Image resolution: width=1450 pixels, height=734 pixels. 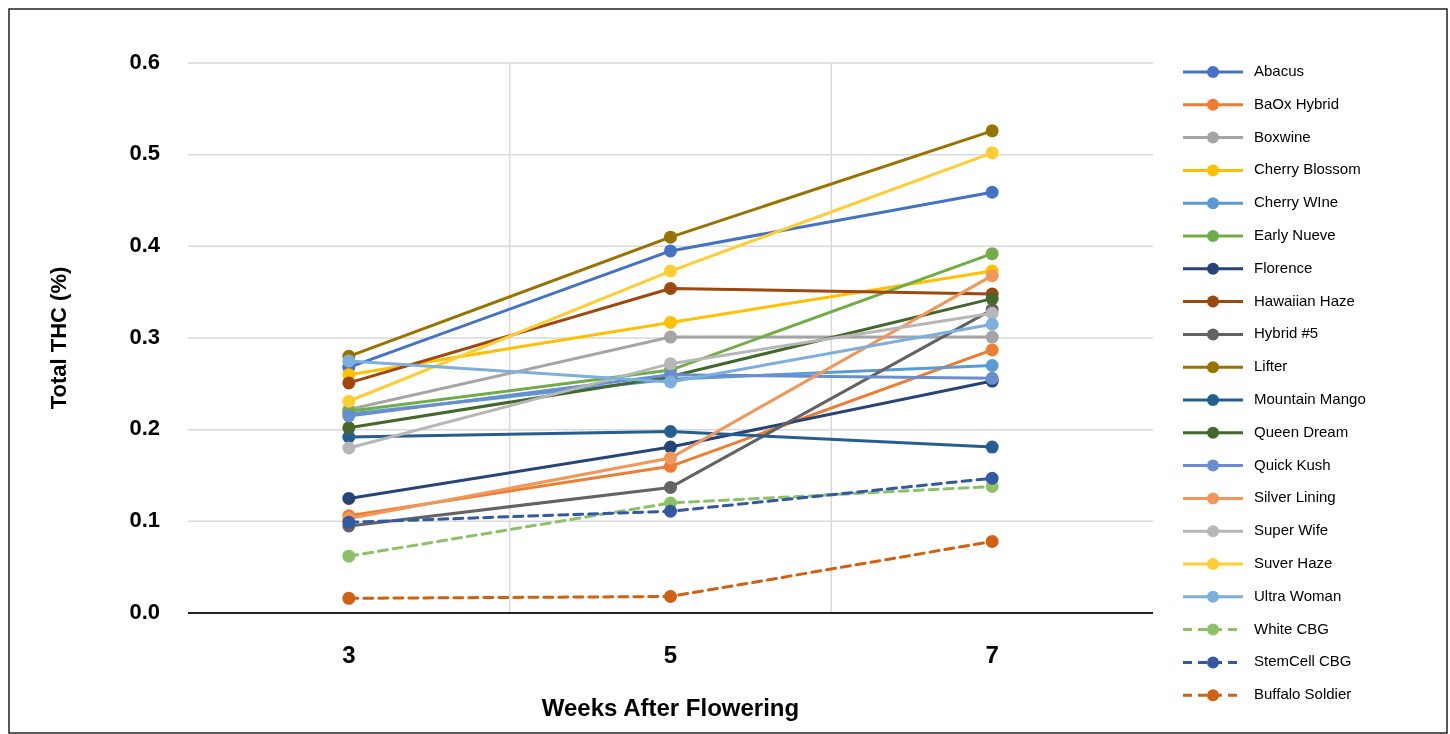 What do you see at coordinates (1304, 300) in the screenshot?
I see `legend-label: Hawaiian Haze` at bounding box center [1304, 300].